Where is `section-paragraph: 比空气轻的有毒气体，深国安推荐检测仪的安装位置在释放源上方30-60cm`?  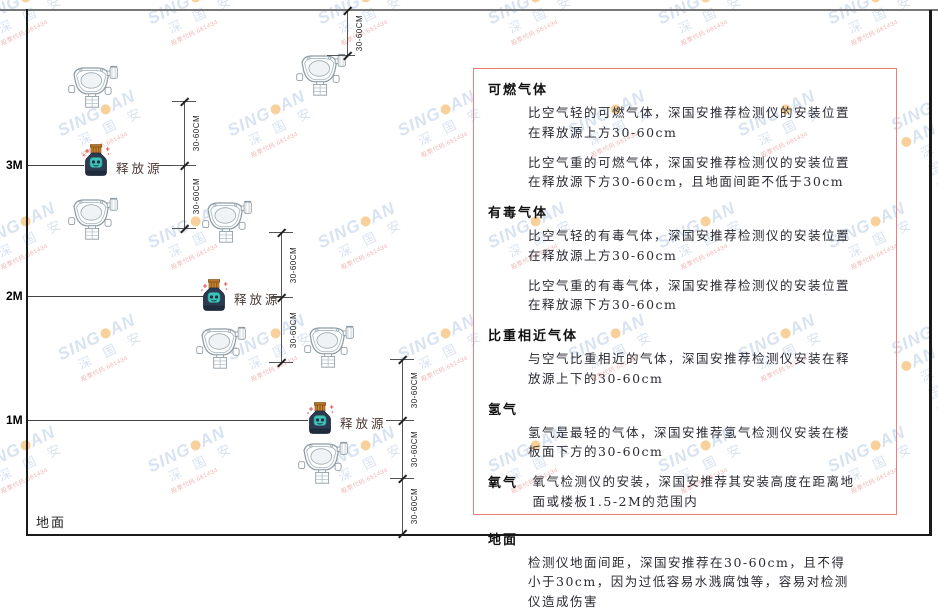 section-paragraph: 比空气轻的有毒气体，深国安推荐检测仪的安装位置在释放源上方30-60cm is located at coordinates (689, 245).